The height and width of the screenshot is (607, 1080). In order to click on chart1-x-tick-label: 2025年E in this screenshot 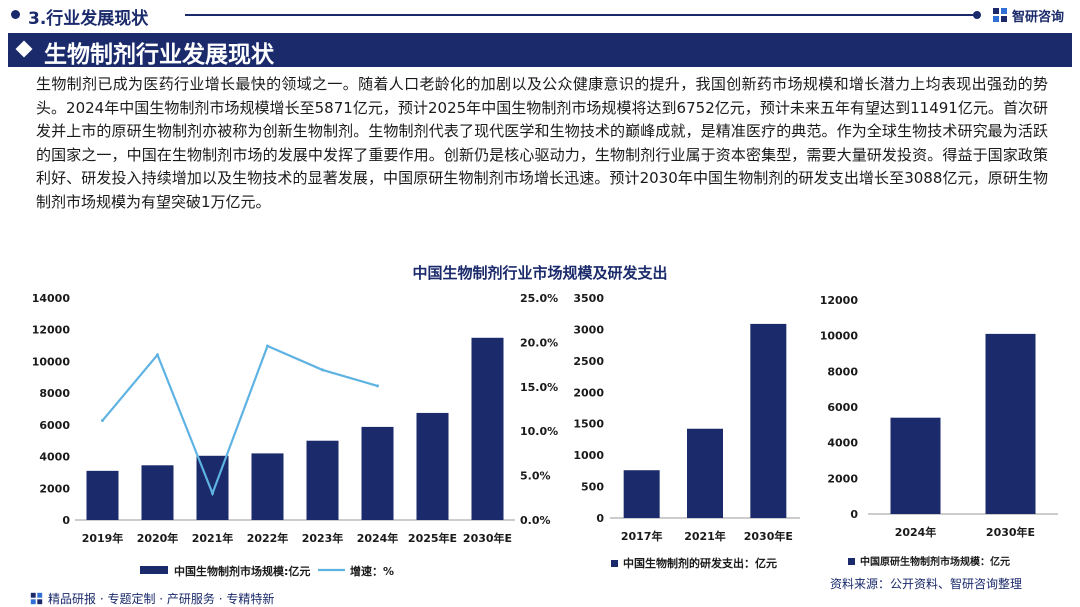, I will do `click(432, 538)`.